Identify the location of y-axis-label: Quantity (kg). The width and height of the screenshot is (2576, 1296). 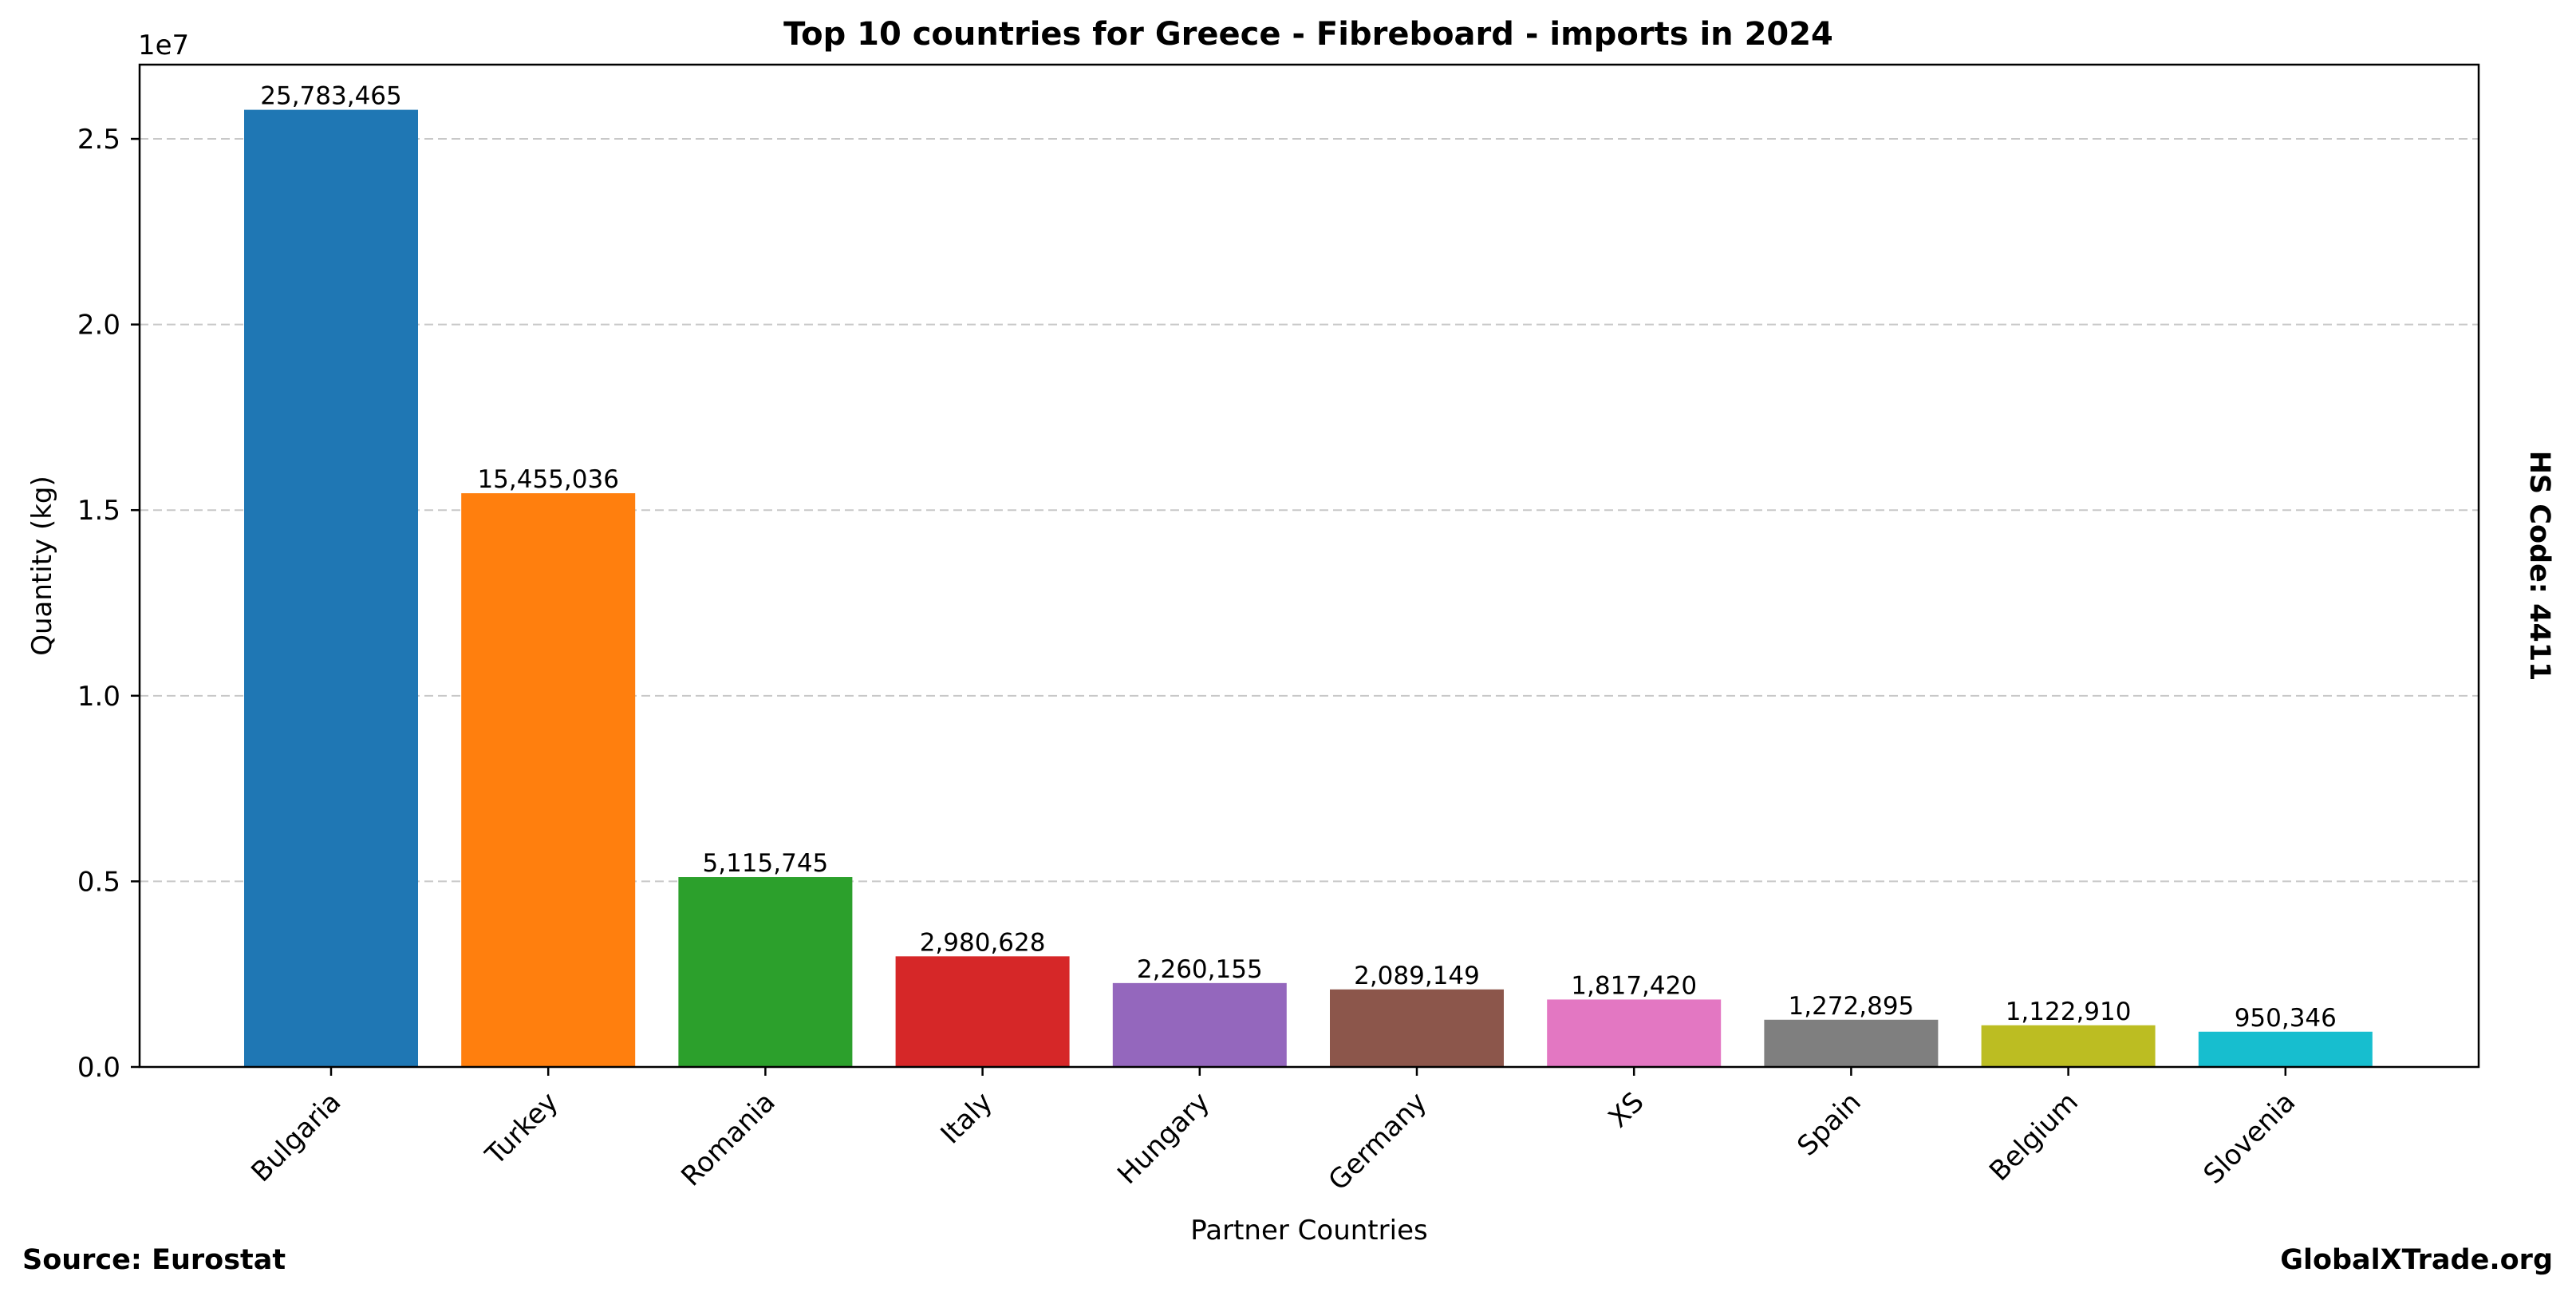
(42, 566).